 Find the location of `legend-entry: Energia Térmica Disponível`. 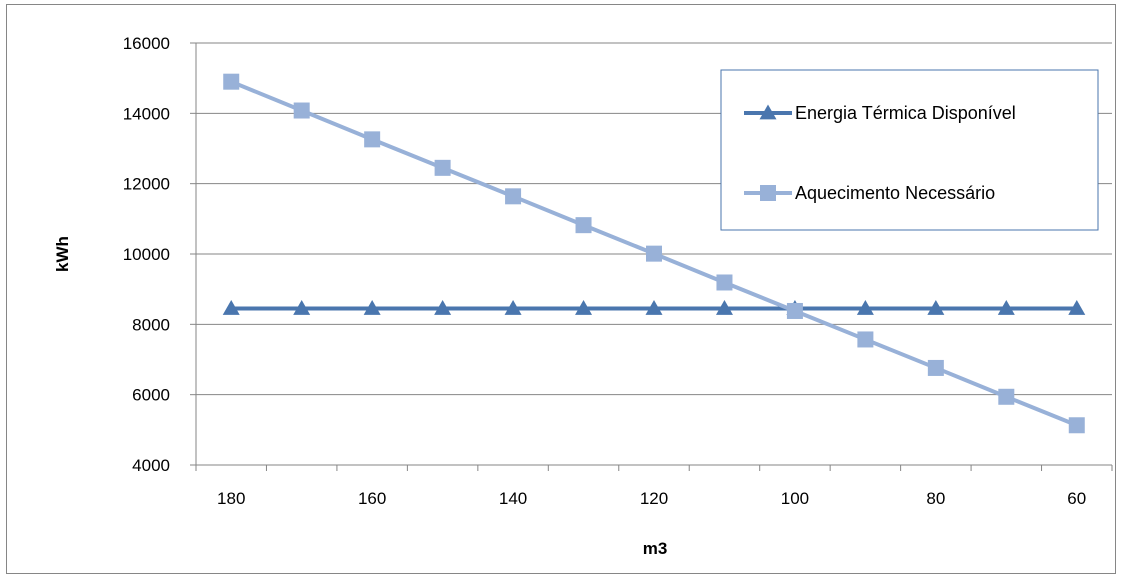

legend-entry: Energia Térmica Disponível is located at coordinates (880, 113).